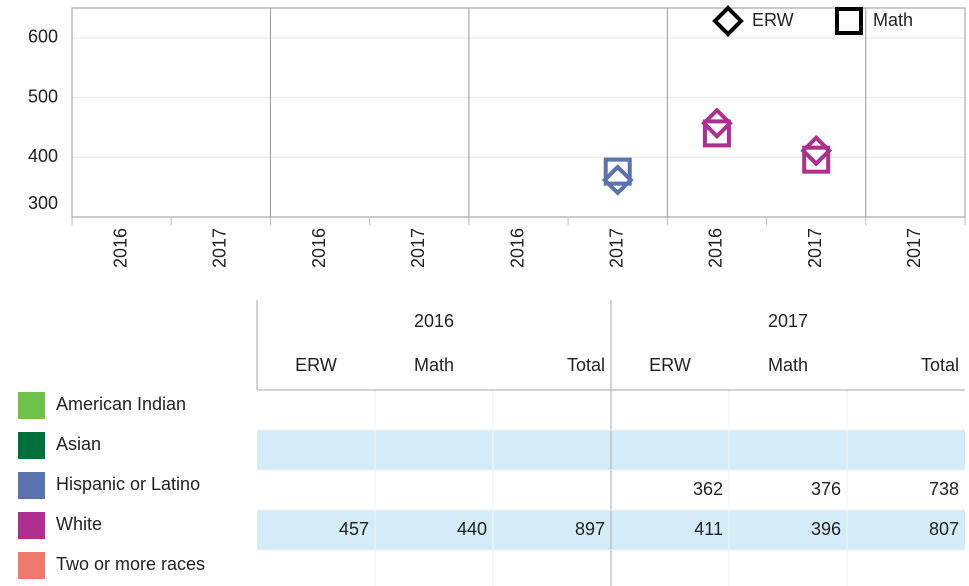 The height and width of the screenshot is (586, 969). What do you see at coordinates (826, 529) in the screenshot?
I see `cell: 396` at bounding box center [826, 529].